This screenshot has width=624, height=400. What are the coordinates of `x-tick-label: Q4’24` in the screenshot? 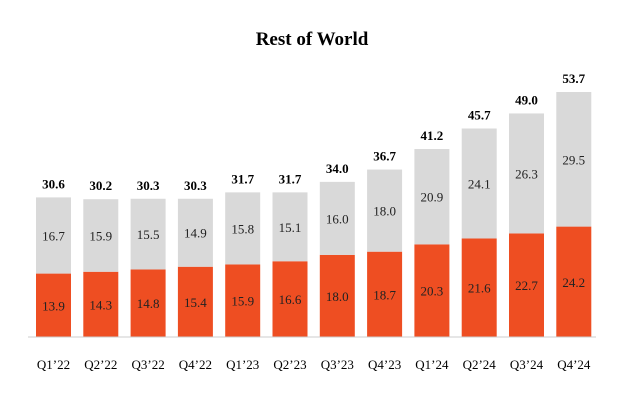 It's located at (574, 364).